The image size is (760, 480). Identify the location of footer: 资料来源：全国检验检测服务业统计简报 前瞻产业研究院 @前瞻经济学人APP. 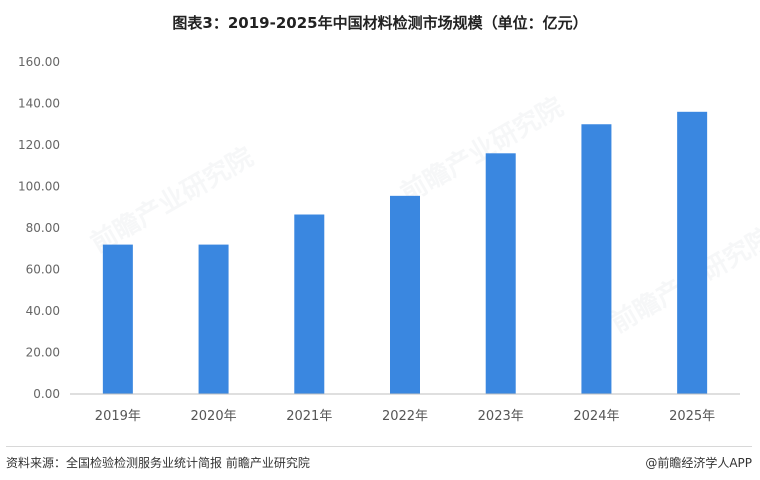
(379, 458).